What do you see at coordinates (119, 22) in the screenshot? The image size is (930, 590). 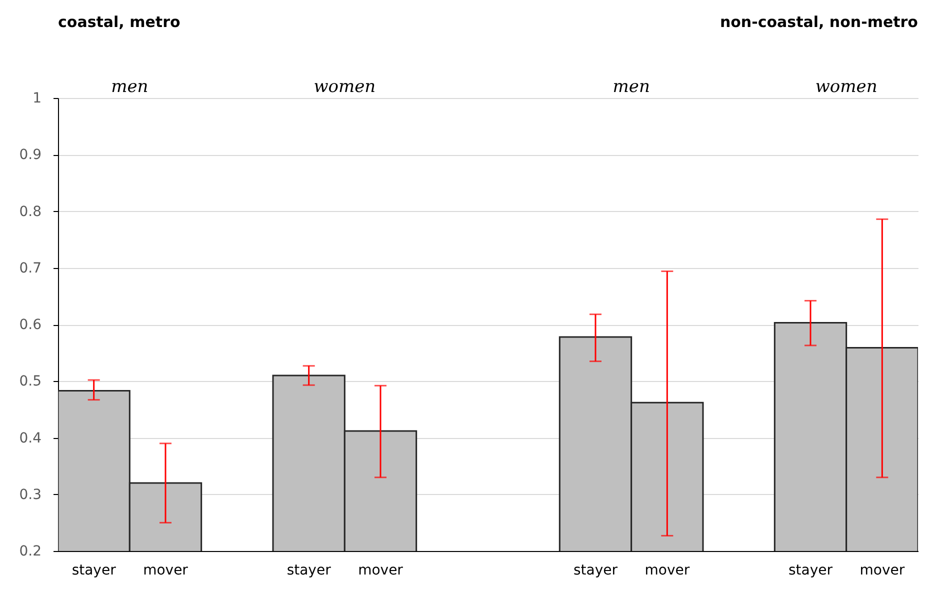 I see `text: coastal, metro` at bounding box center [119, 22].